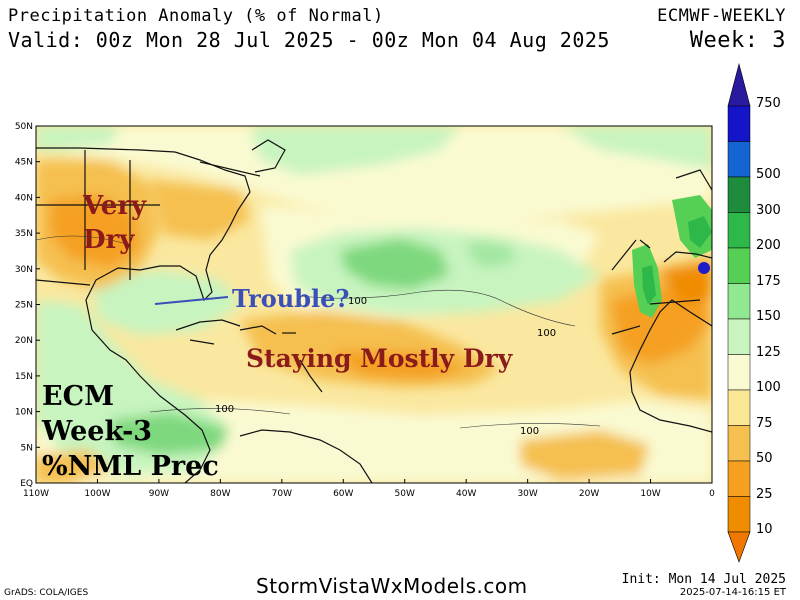 This screenshot has height=600, width=800. What do you see at coordinates (768, 174) in the screenshot?
I see `colorbar-level: 500` at bounding box center [768, 174].